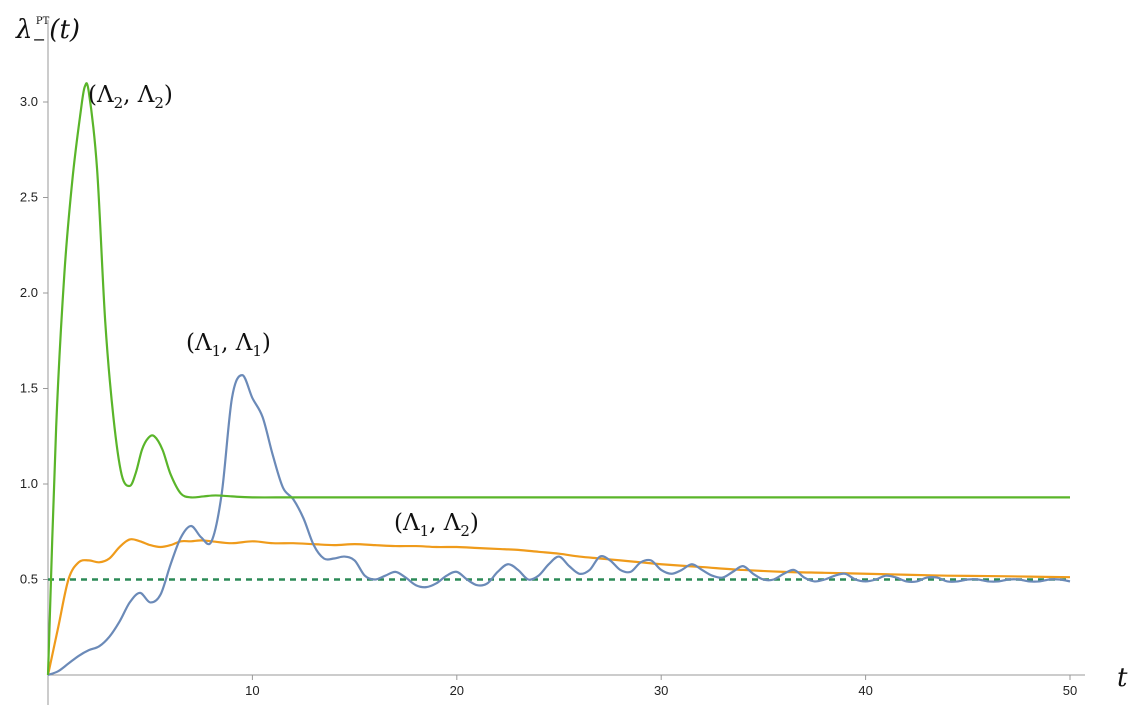 This screenshot has width=1140, height=721. I want to click on y-axis-title: λ−PT(t), so click(47, 32).